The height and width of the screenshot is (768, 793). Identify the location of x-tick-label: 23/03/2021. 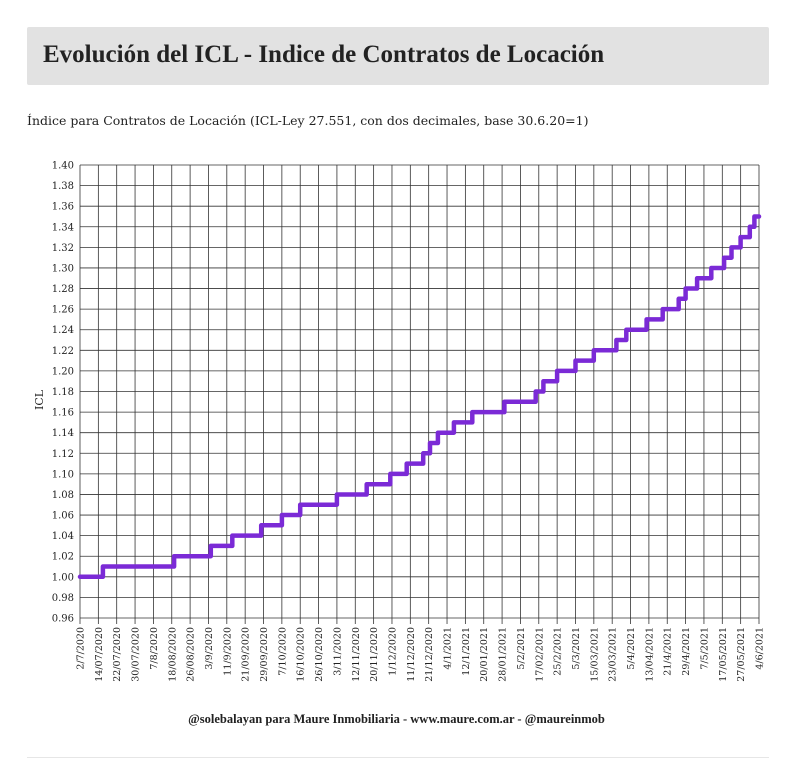
(613, 654).